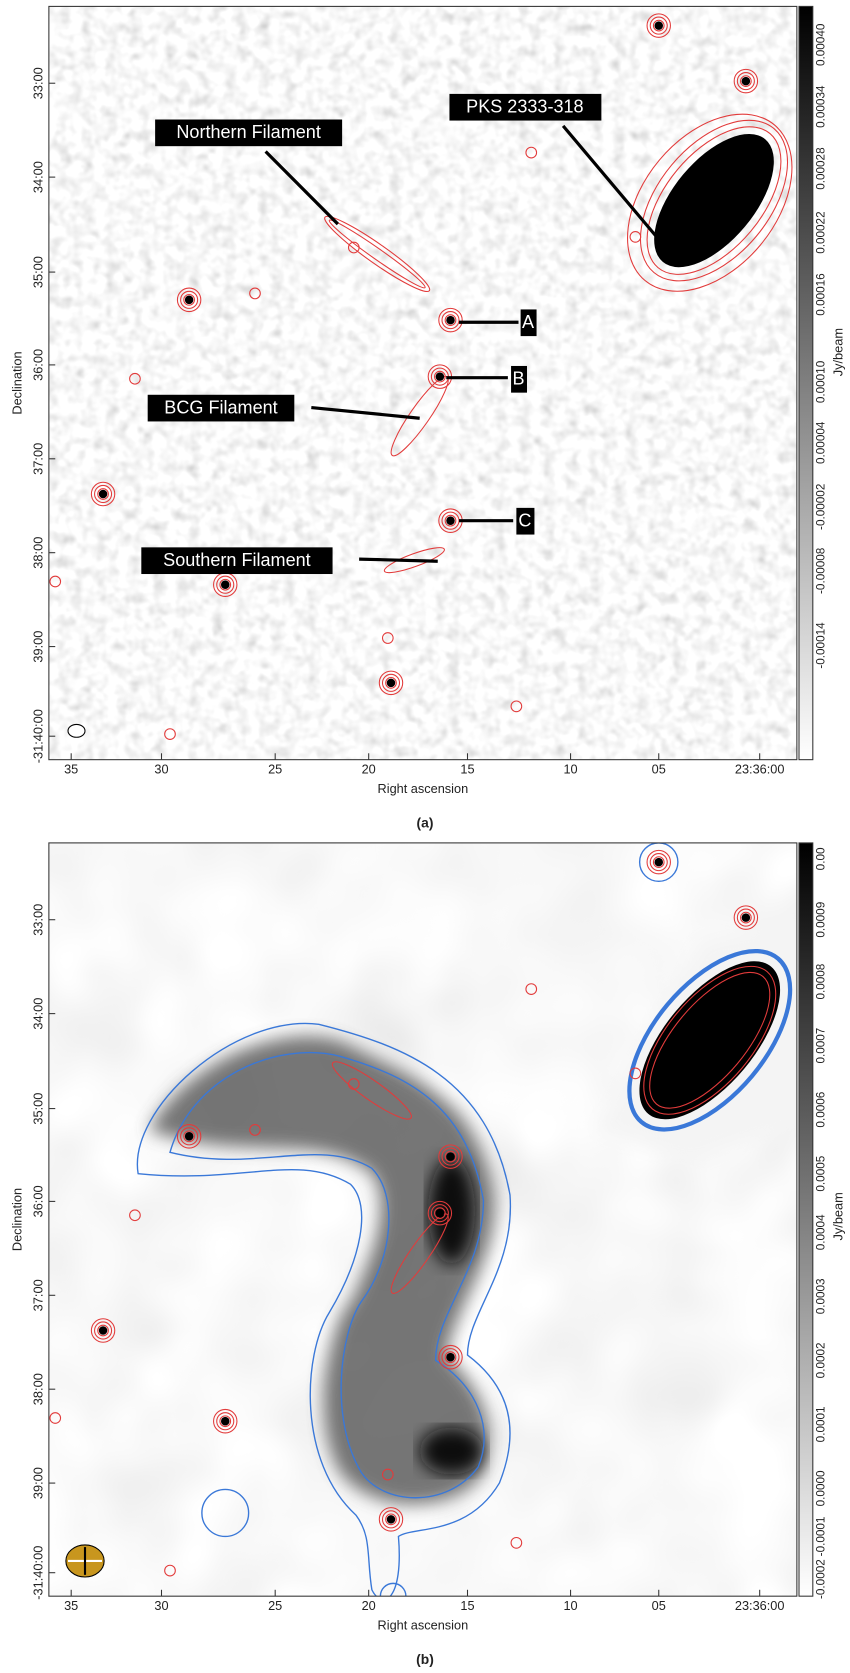 Image resolution: width=850 pixels, height=1673 pixels. I want to click on annotation: BCG Filament, so click(220, 407).